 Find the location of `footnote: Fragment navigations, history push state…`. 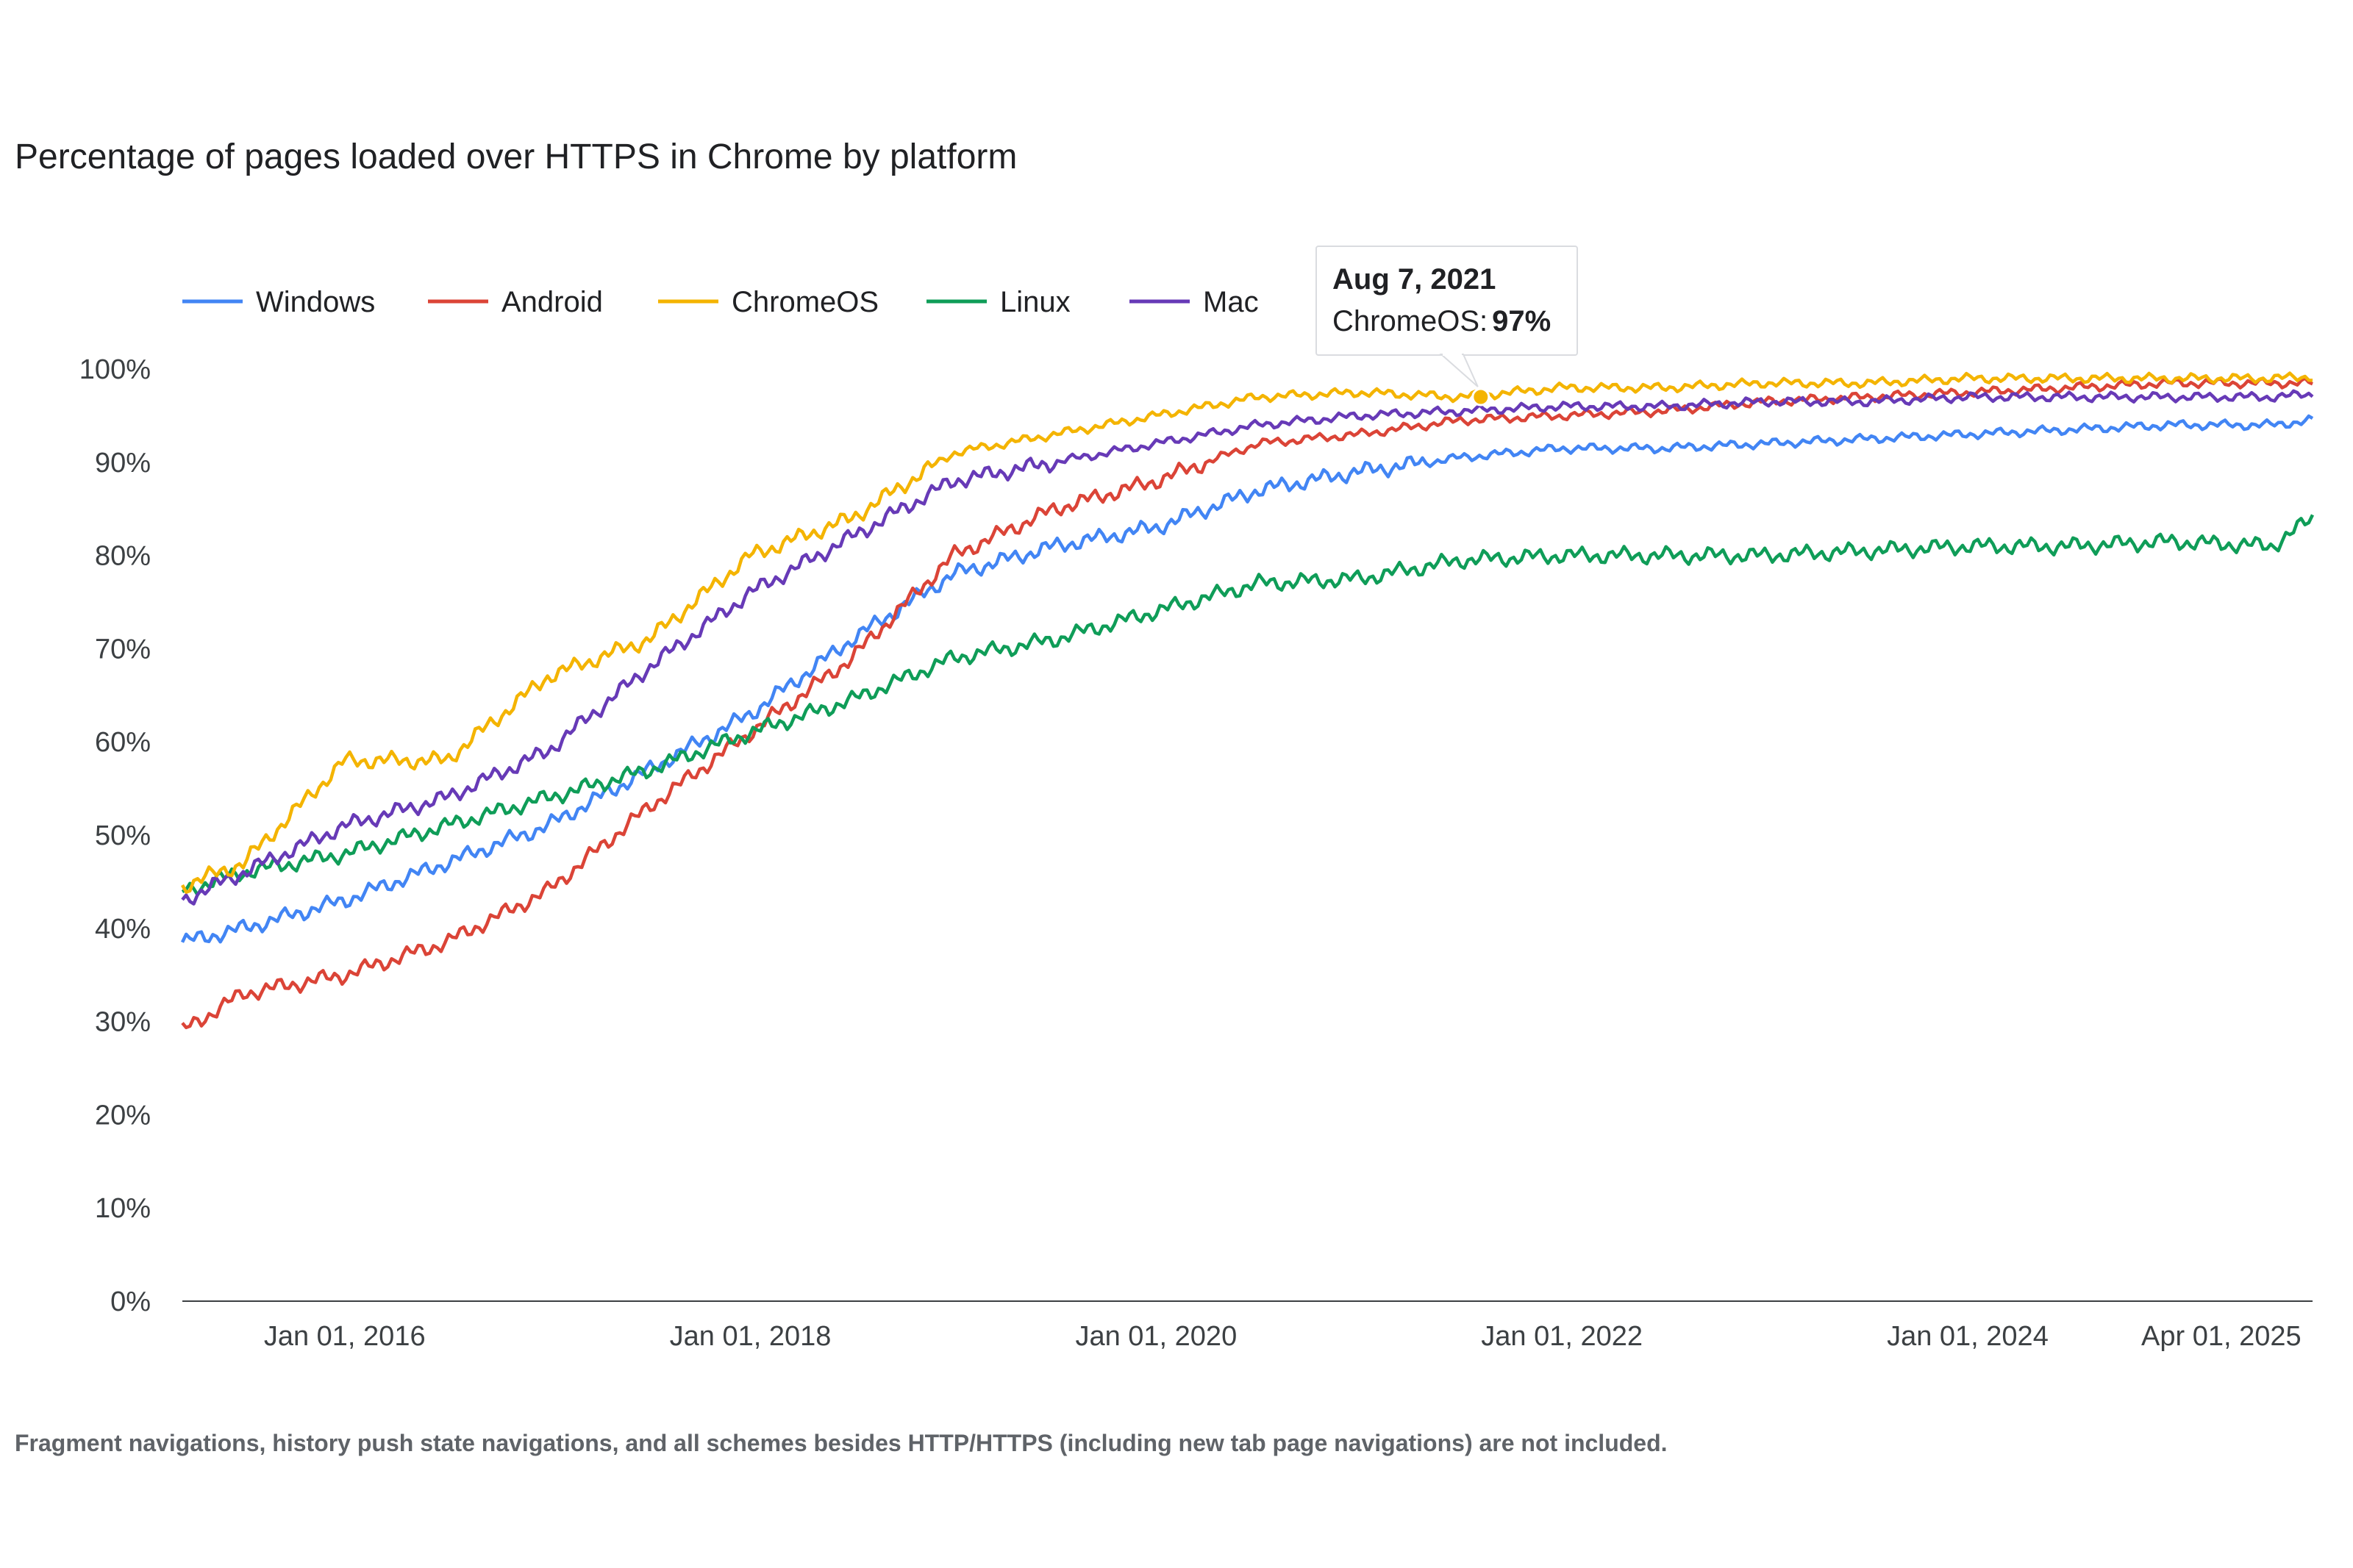

footnote: Fragment navigations, history push state… is located at coordinates (842, 1443).